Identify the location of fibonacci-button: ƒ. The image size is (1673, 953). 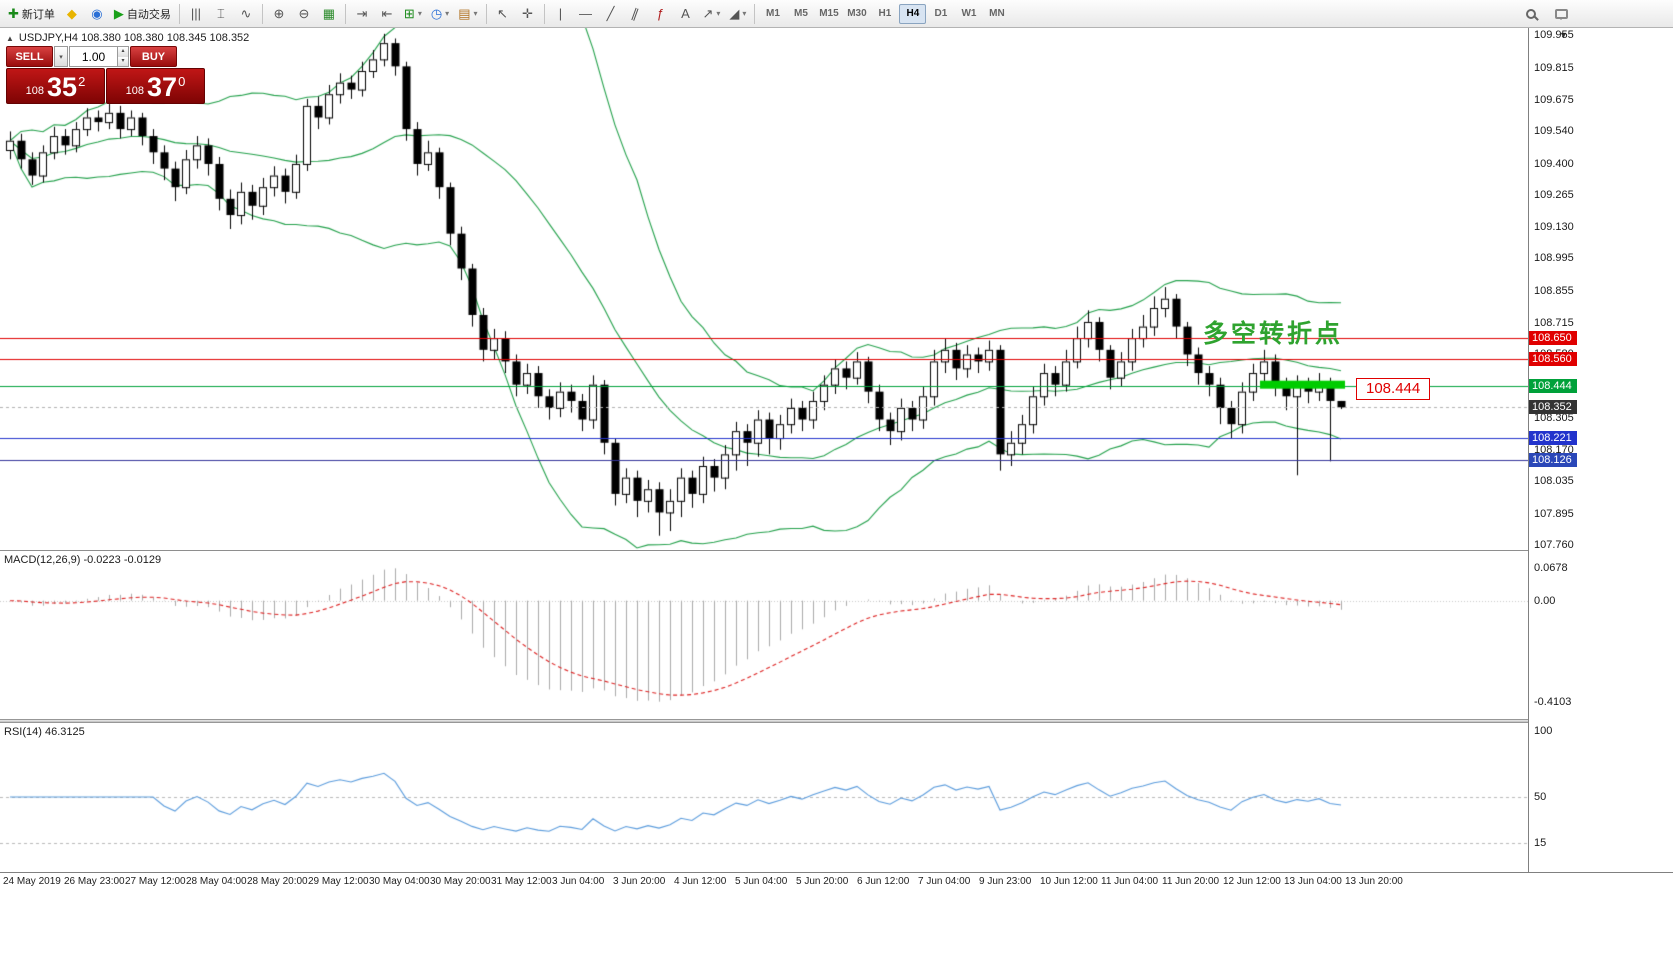
(661, 14).